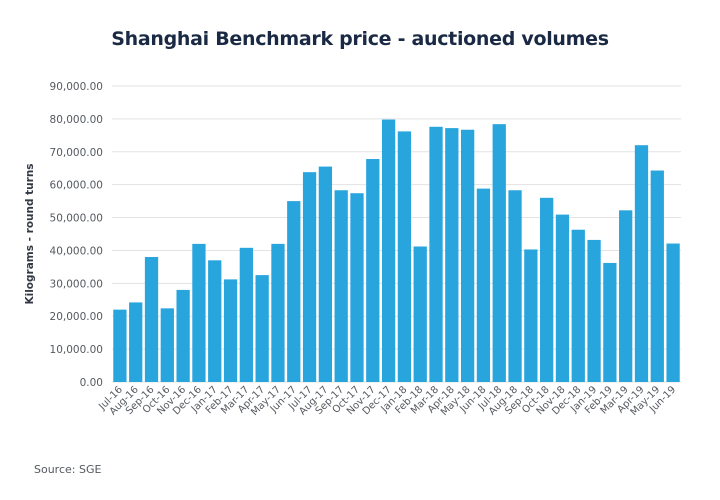  Describe the element at coordinates (30, 233) in the screenshot. I see `y-axis-label: Kilograms - round turns` at that location.